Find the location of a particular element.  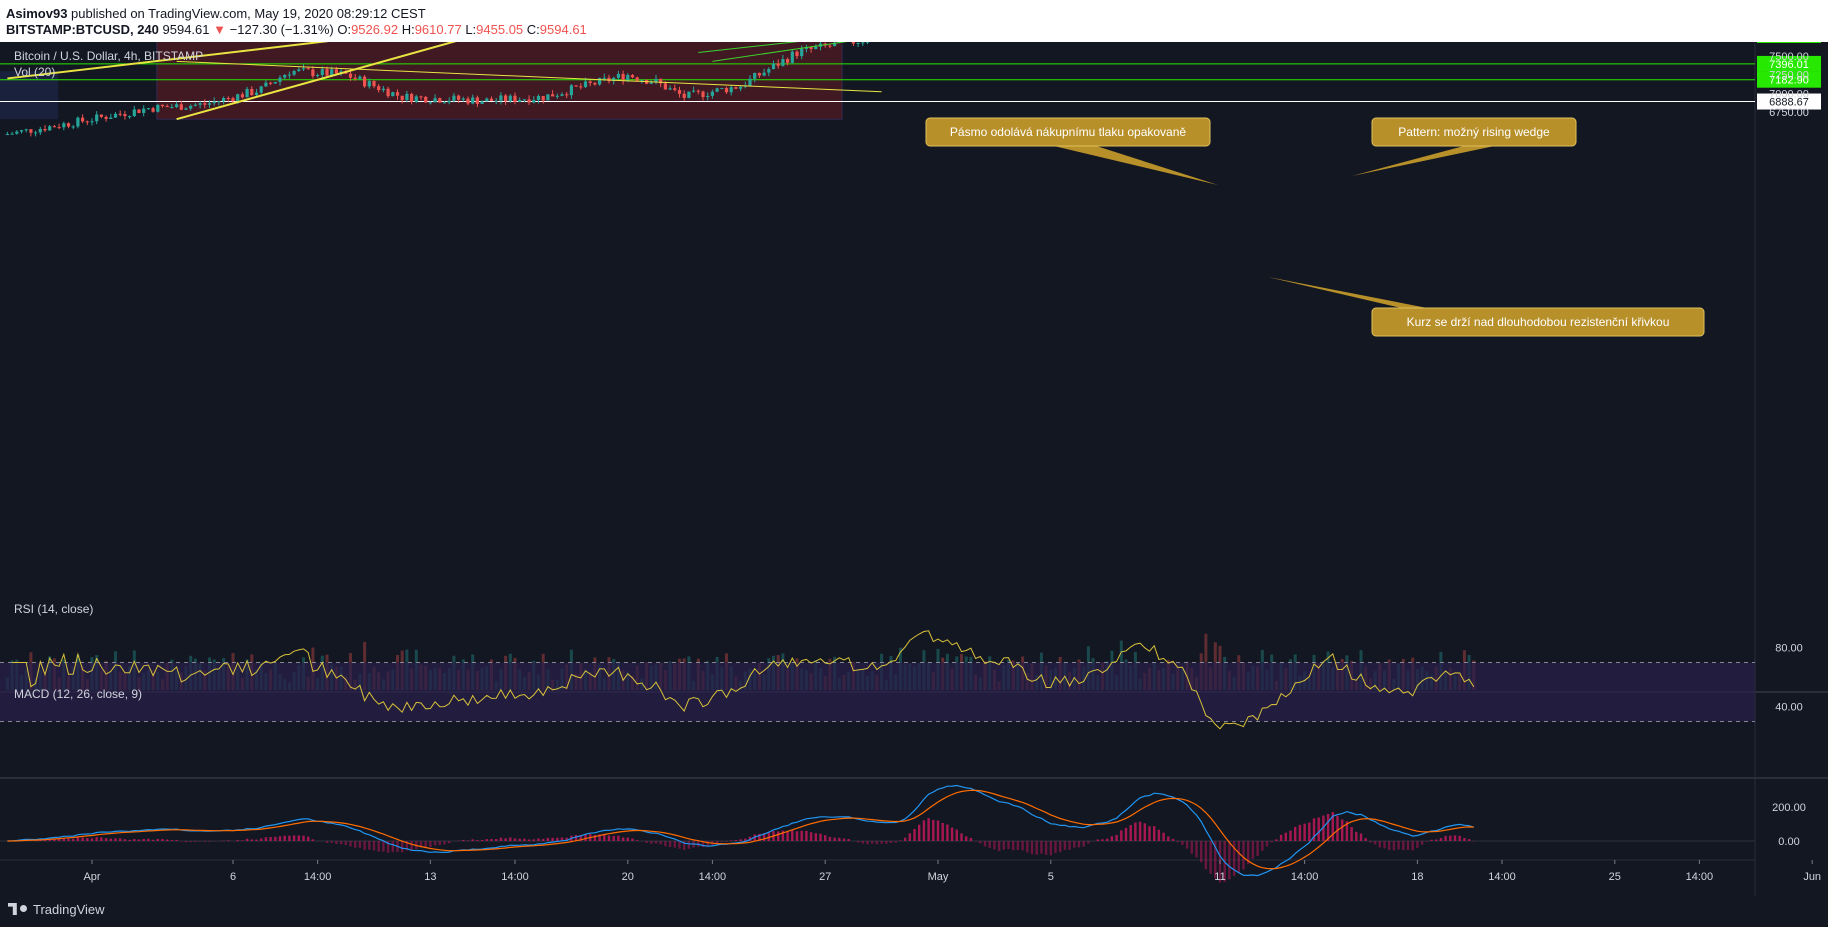

time-tick-label: 14:00 is located at coordinates (318, 877).